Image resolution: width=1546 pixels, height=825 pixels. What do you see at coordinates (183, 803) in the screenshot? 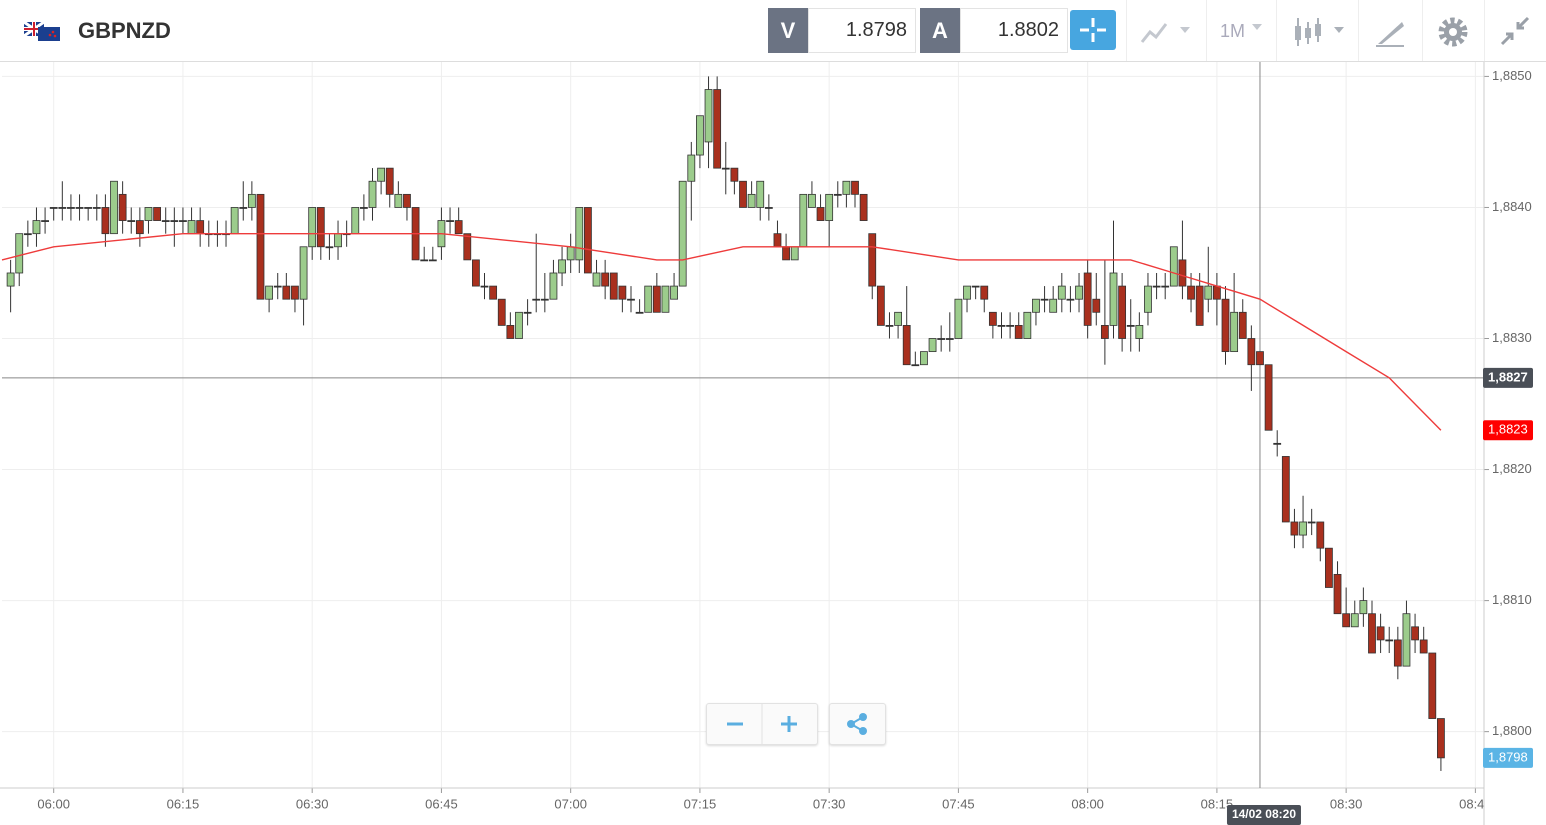
I see `x-tick-label: 06:15` at bounding box center [183, 803].